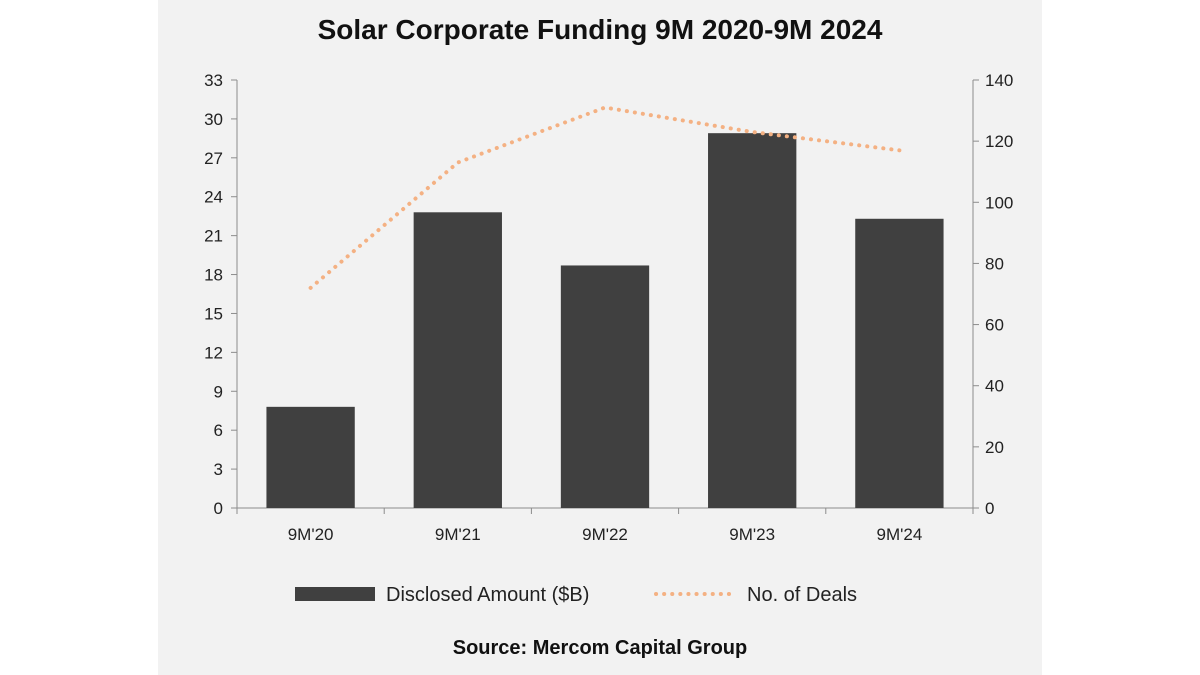 The height and width of the screenshot is (675, 1200). I want to click on right-axis-tick-label: 120, so click(999, 141).